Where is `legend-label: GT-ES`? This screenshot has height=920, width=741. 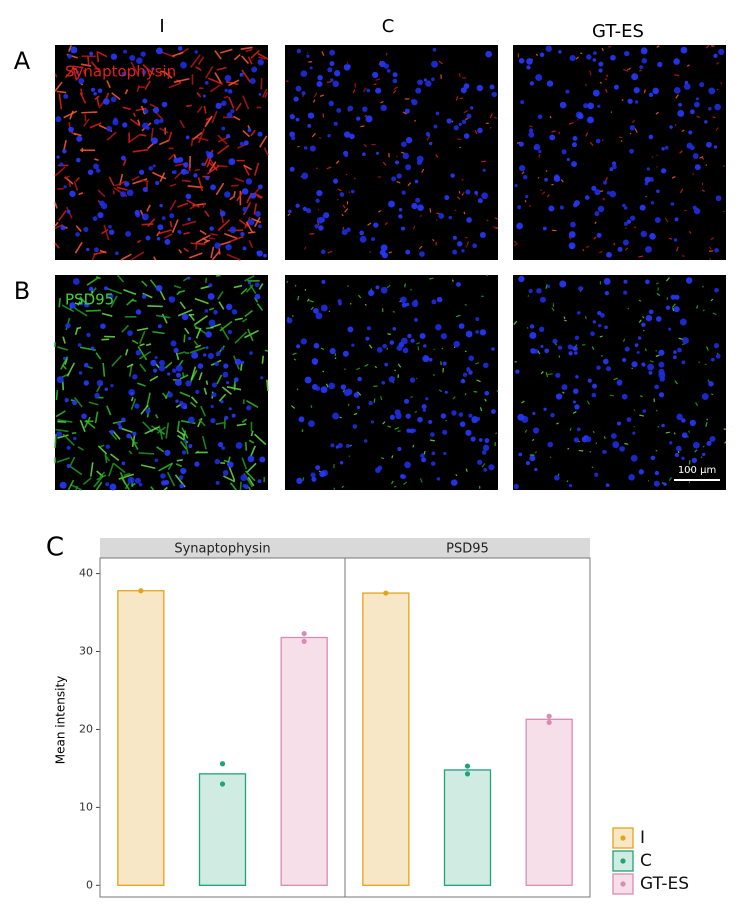
legend-label: GT-ES is located at coordinates (664, 884).